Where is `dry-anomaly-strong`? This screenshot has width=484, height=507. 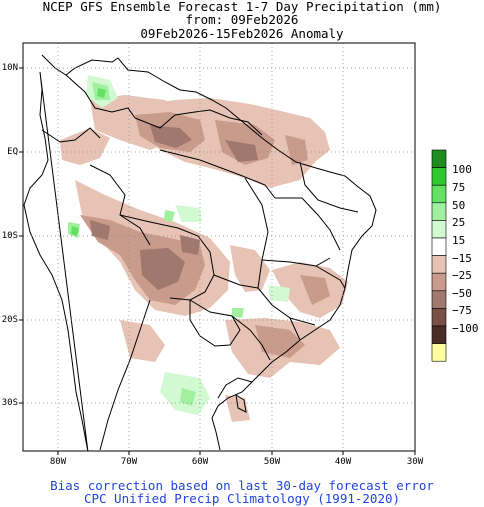 dry-anomaly-strong is located at coordinates (174, 207).